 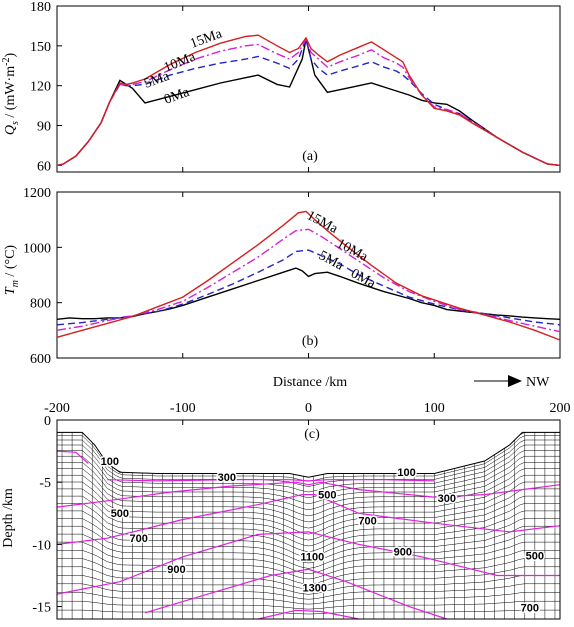 I want to click on panel-c-xtick-label: 0, so click(x=308, y=408).